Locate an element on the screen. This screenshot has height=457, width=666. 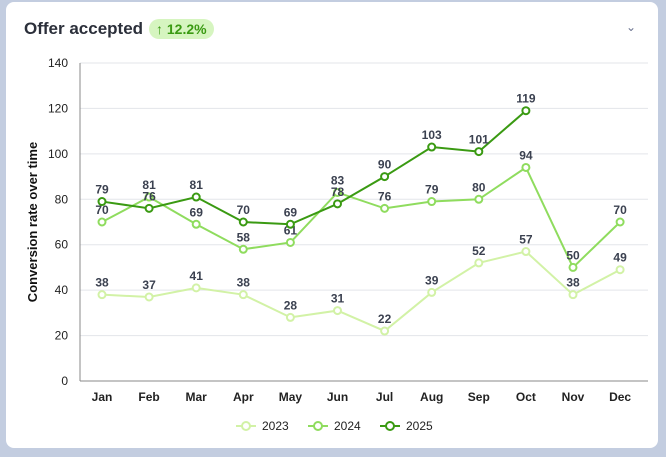
data-label: 57 is located at coordinates (526, 240).